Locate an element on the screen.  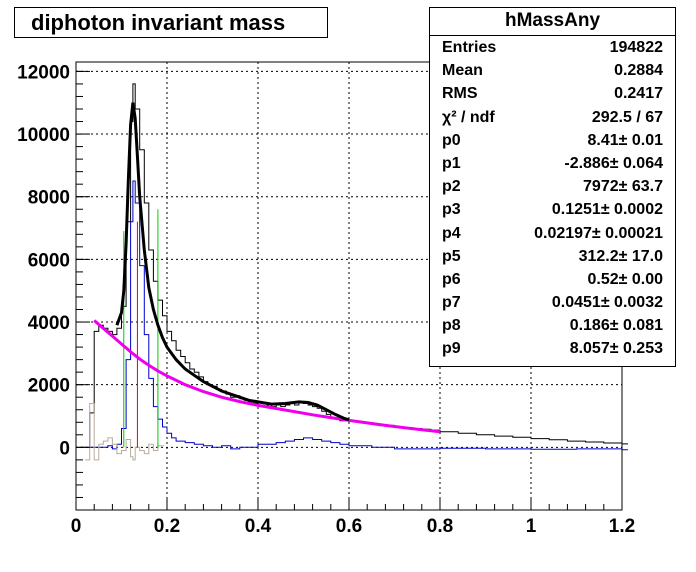
stats-key: Entries is located at coordinates (469, 47).